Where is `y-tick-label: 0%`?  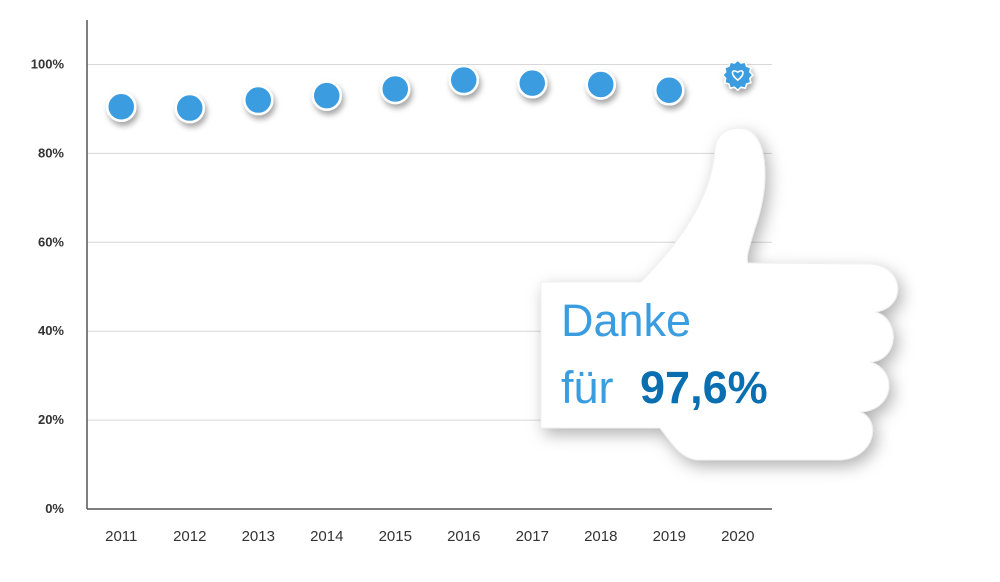
y-tick-label: 0% is located at coordinates (54, 508).